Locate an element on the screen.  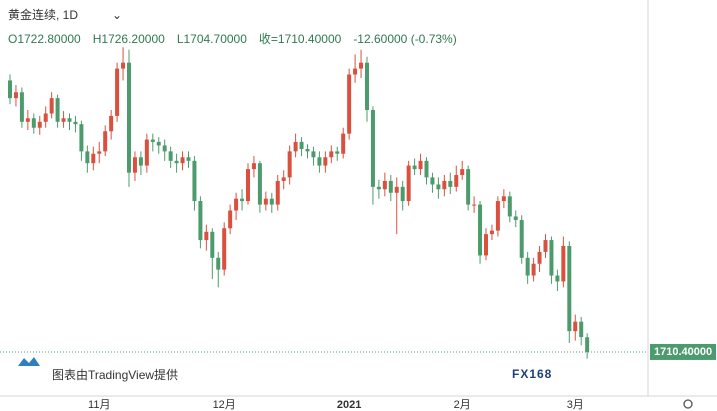
ohlc-value: 收=1710.40000 is located at coordinates (300, 39).